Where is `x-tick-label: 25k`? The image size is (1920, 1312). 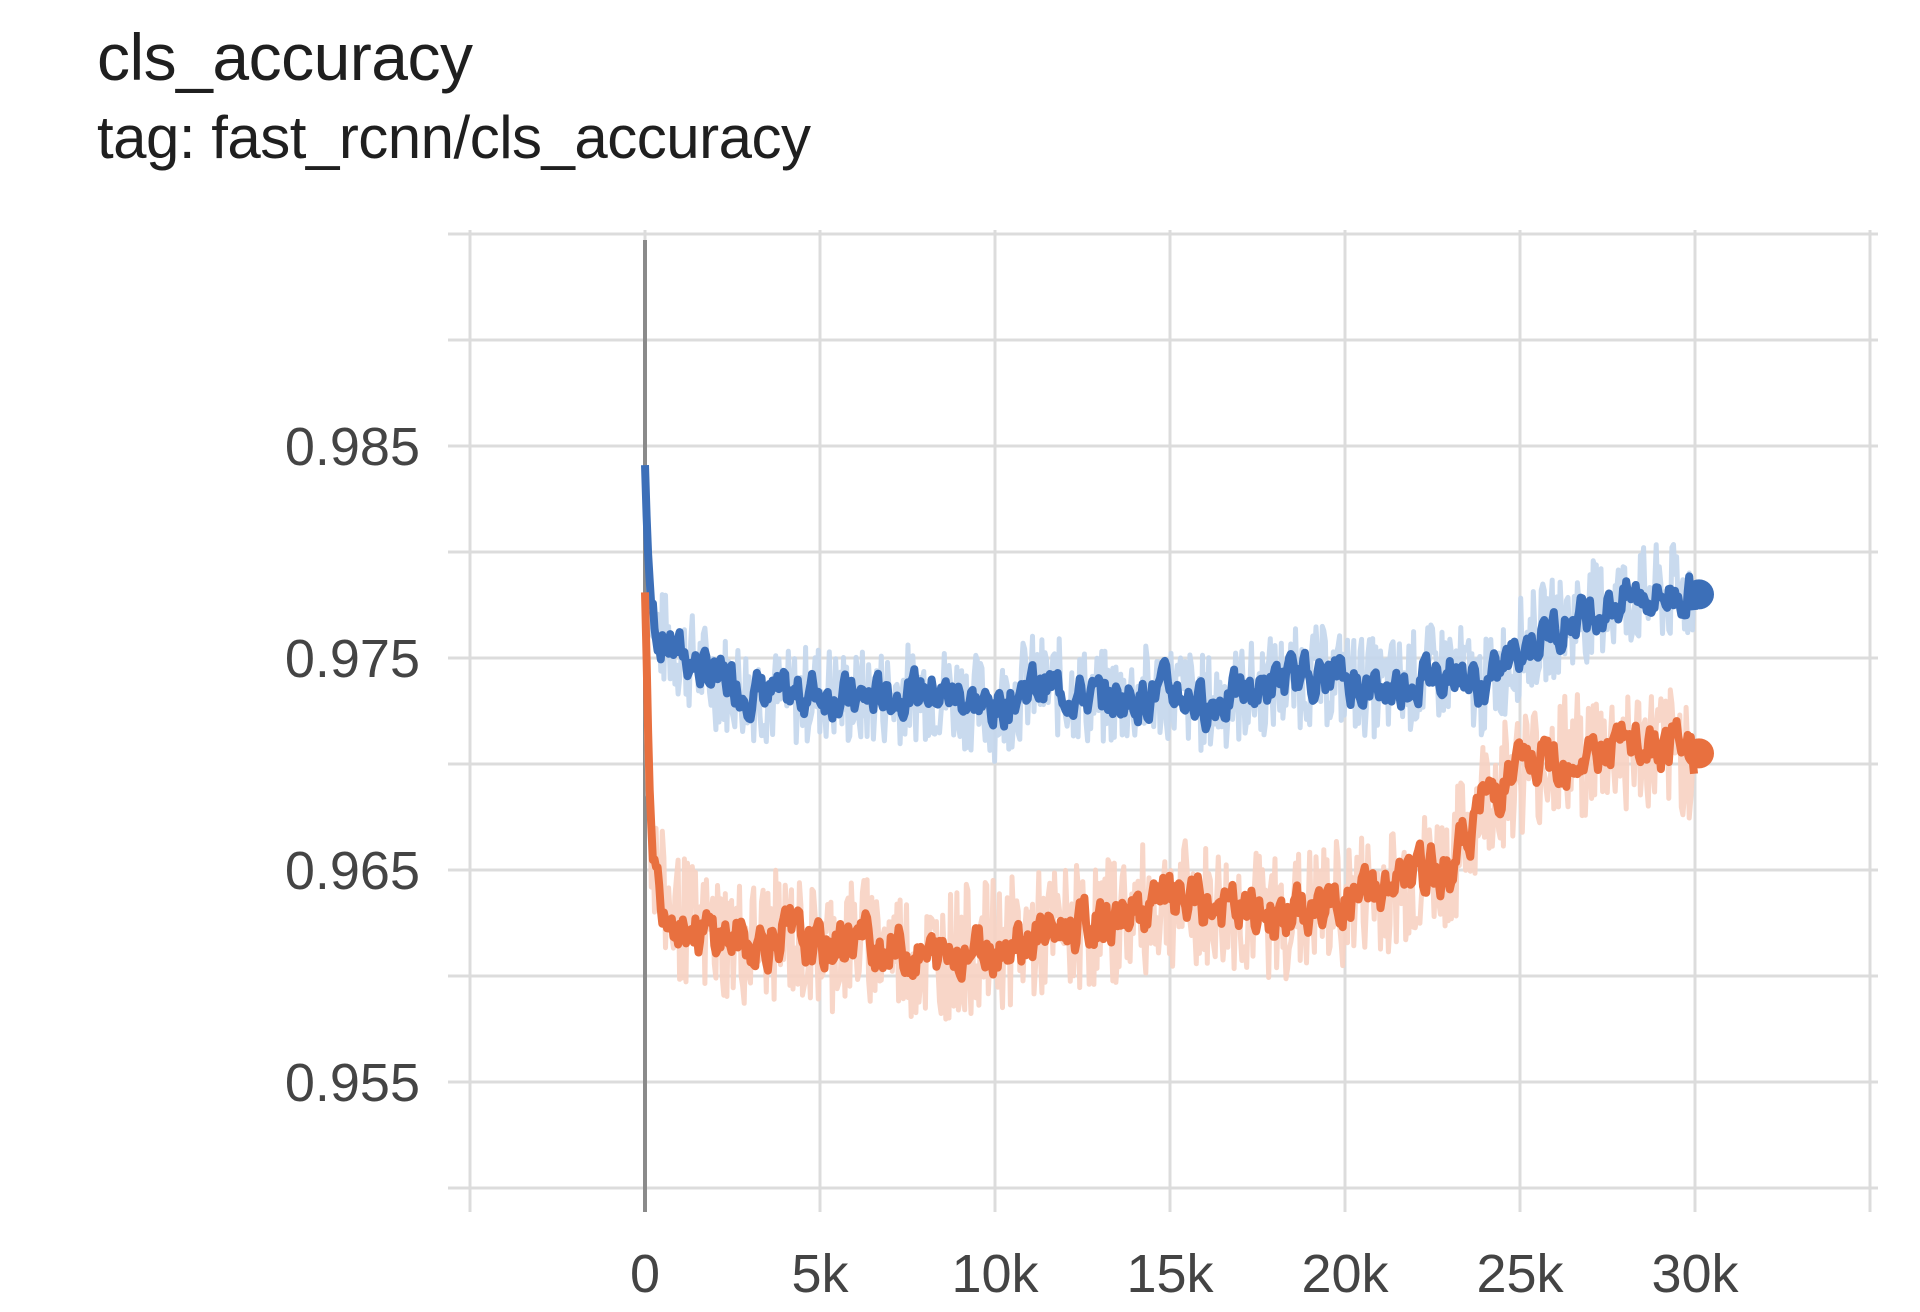 x-tick-label: 25k is located at coordinates (1520, 1274).